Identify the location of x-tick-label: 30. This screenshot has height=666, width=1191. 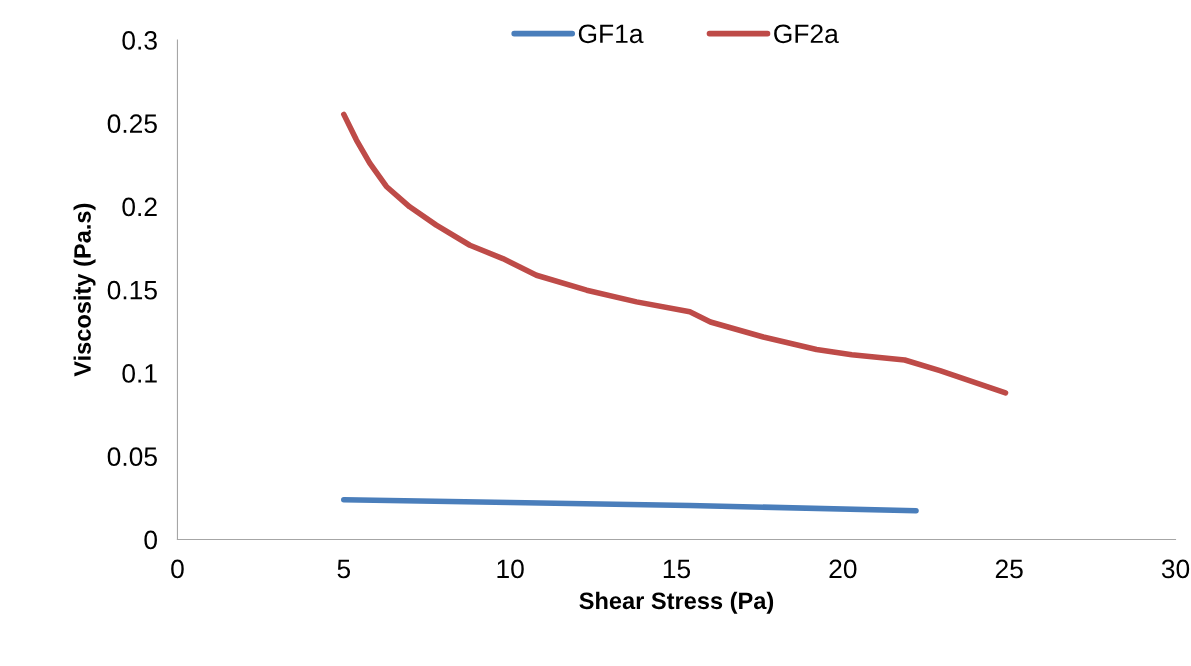
(1175, 569).